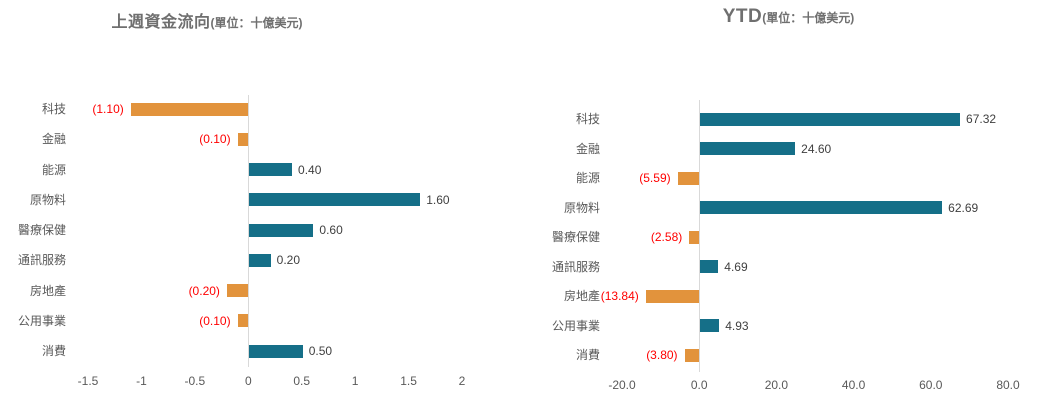  I want to click on value-label: 0.40, so click(310, 169).